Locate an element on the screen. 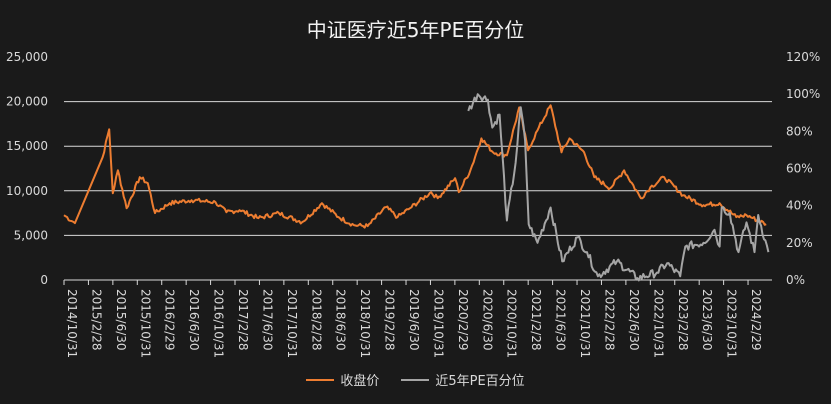  x-tick-label: 2017/10/31 is located at coordinates (292, 323).